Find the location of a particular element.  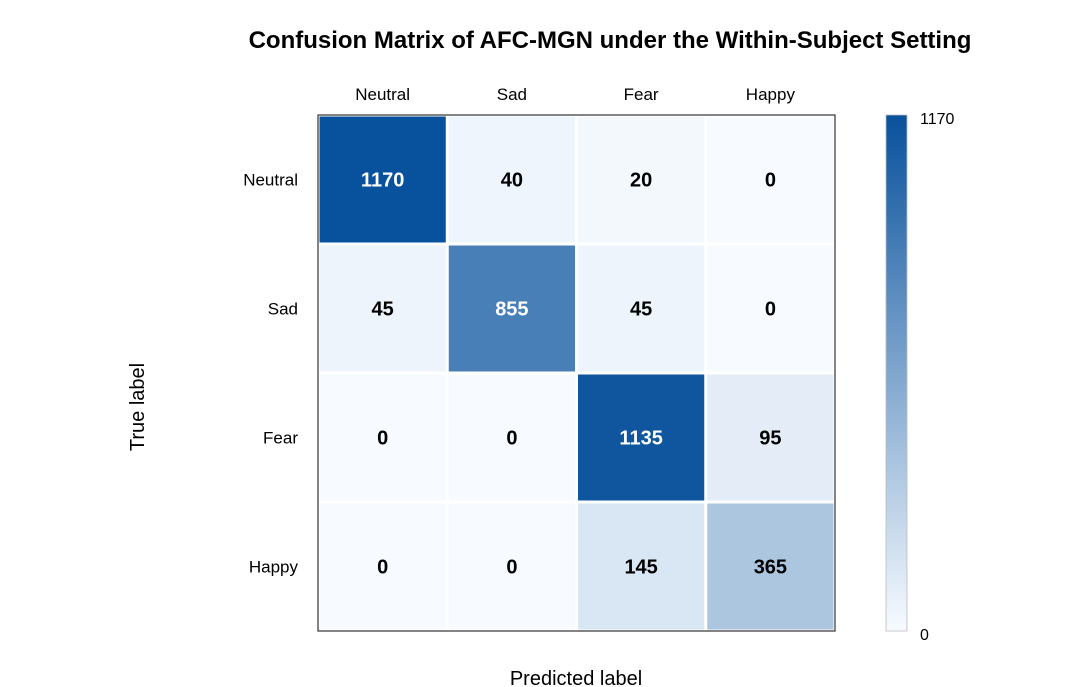

x-tick-label: Neutral is located at coordinates (382, 94).